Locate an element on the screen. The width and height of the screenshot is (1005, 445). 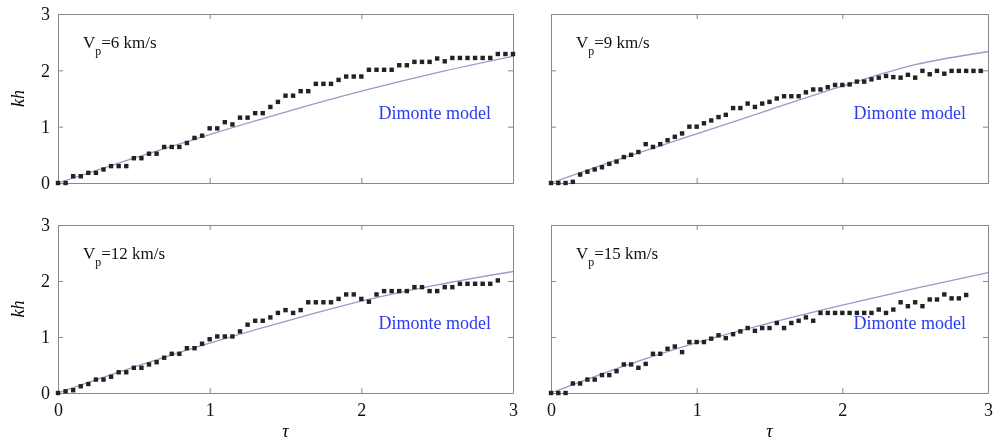
y-axis-title: kh is located at coordinates (18, 309).